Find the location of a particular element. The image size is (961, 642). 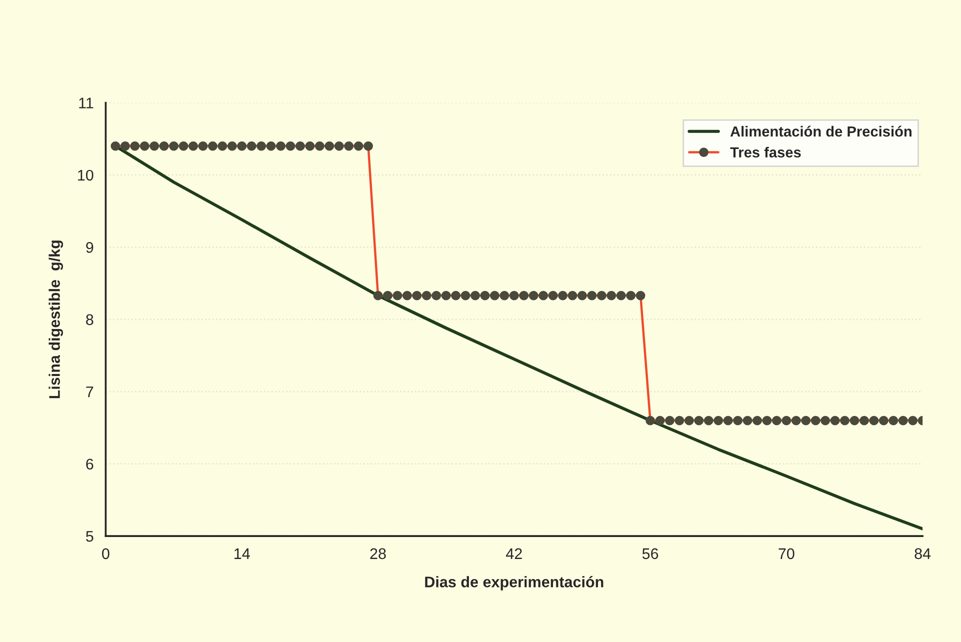

y-tick-label: 7 is located at coordinates (90, 392).